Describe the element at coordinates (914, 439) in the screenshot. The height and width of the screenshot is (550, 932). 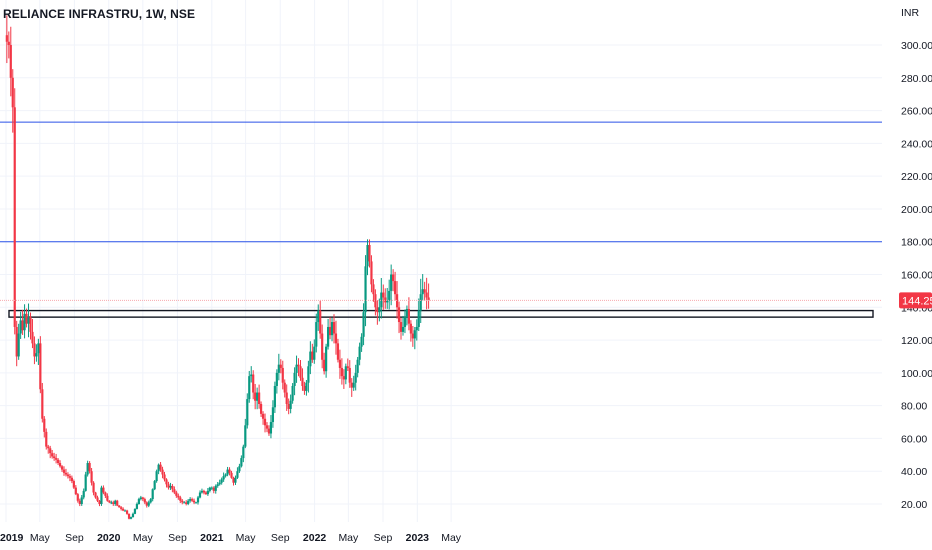
I see `y-tick-label: 60.00` at that location.